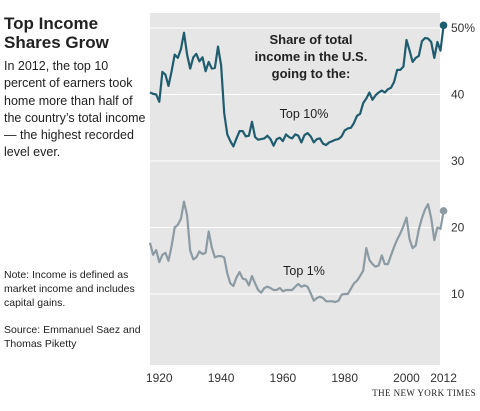 The width and height of the screenshot is (480, 411). Describe the element at coordinates (304, 271) in the screenshot. I see `series-label: Top 1%` at that location.